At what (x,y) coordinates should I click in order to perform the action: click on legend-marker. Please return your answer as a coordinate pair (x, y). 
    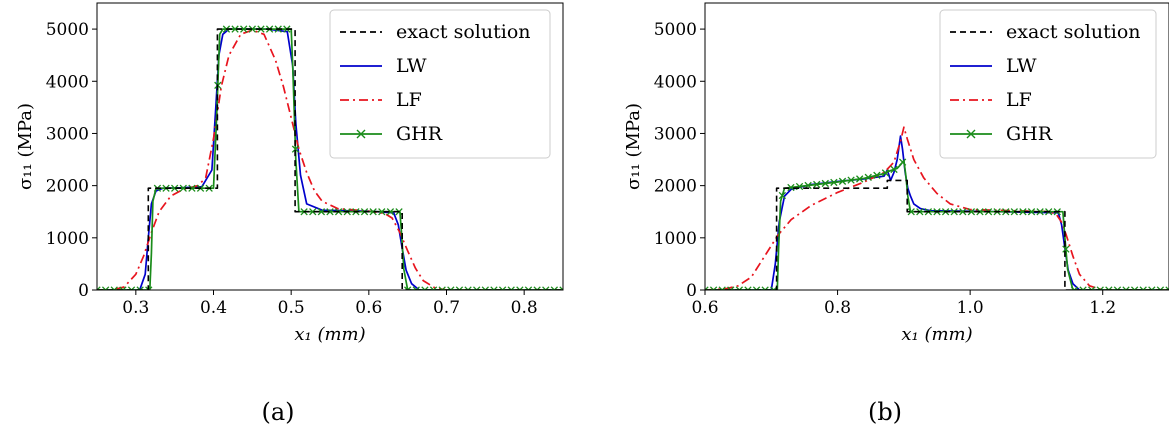
    Looking at the image, I should click on (361, 134).